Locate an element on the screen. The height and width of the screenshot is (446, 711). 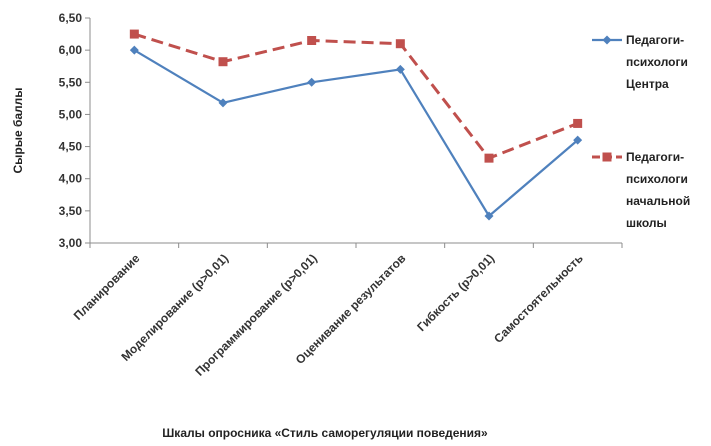
x-tick-label: Самостоятельность is located at coordinates (538, 298).